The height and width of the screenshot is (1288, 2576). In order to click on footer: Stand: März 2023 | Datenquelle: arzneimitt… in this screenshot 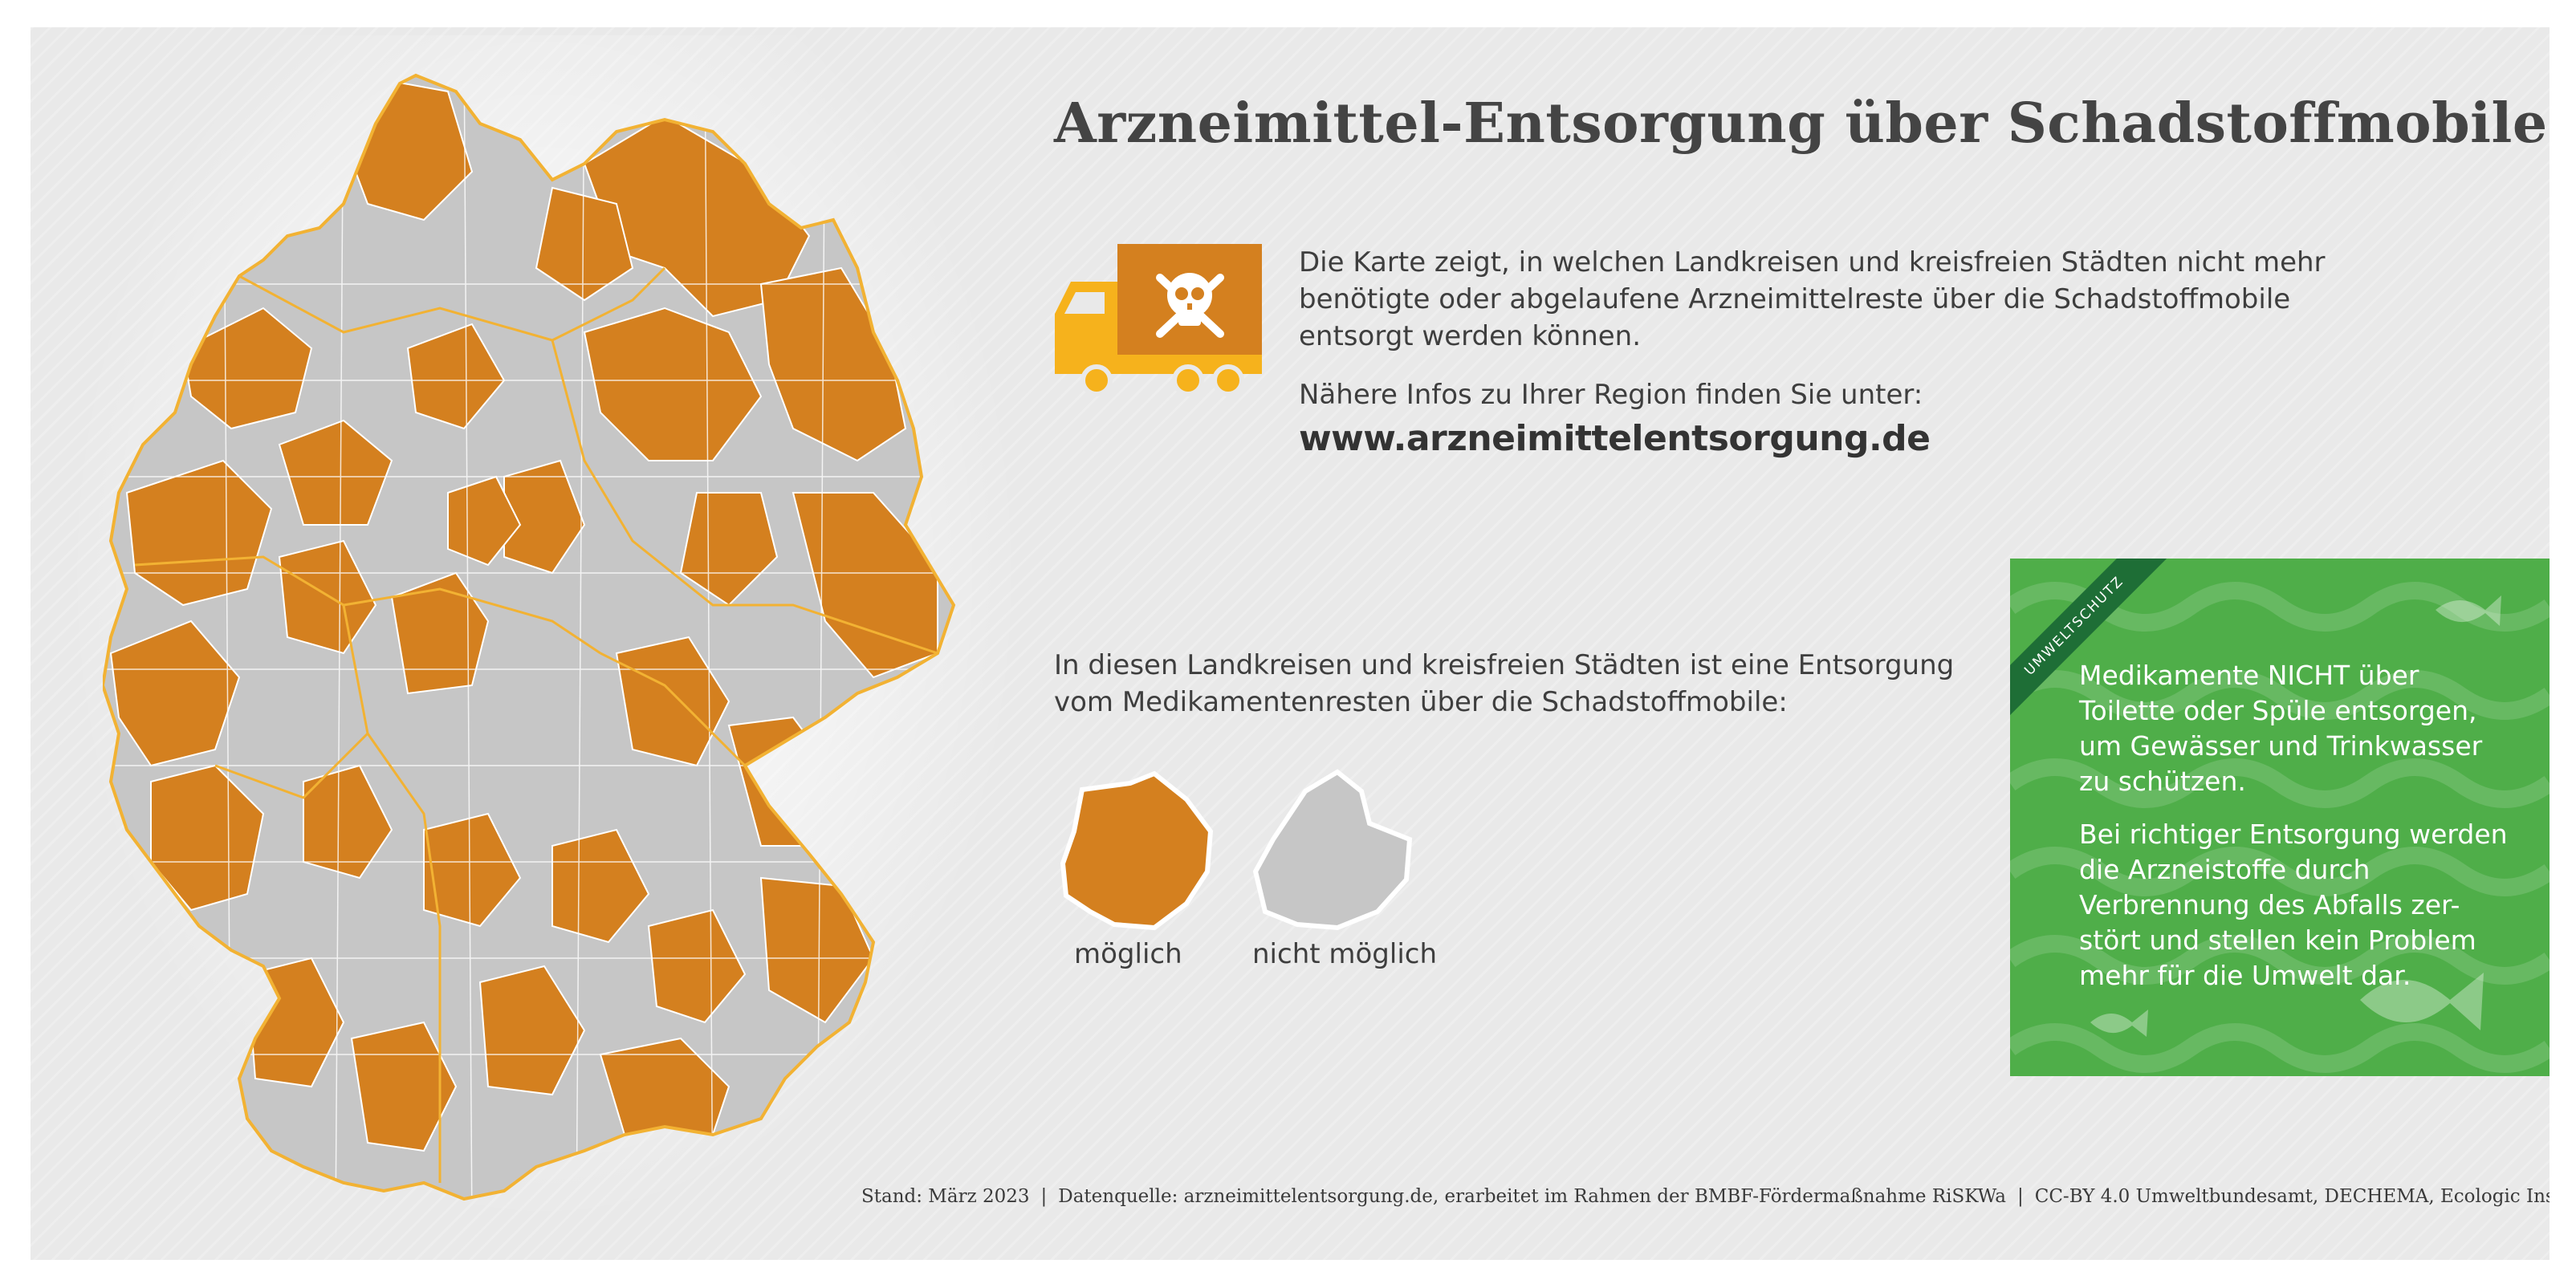, I will do `click(1705, 1196)`.